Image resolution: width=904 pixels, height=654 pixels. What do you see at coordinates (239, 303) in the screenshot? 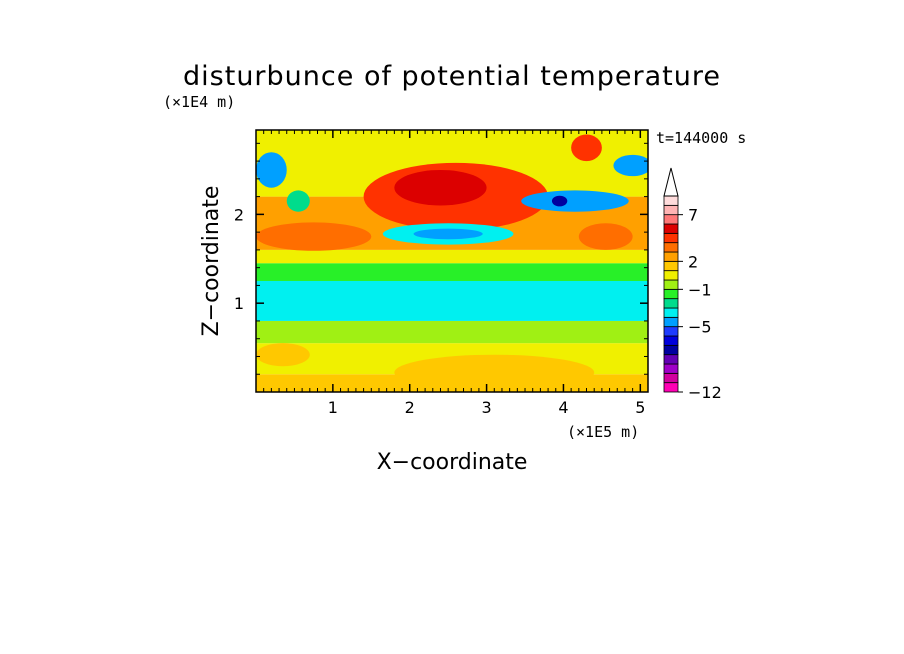
I see `y-tick-label-1: 1` at bounding box center [239, 303].